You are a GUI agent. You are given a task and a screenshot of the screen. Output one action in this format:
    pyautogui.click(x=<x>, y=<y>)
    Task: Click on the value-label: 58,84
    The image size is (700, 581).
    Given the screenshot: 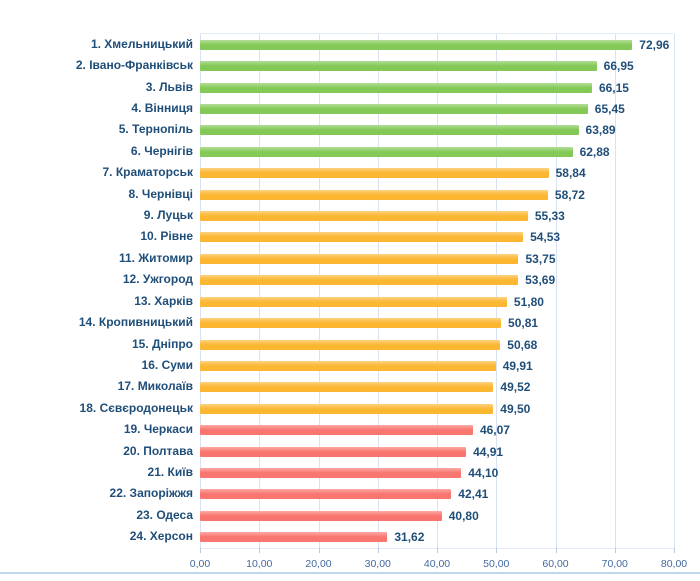 What is the action you would take?
    pyautogui.click(x=570, y=173)
    